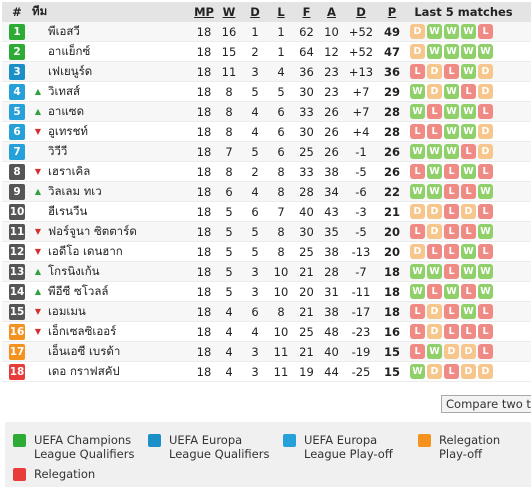 Image resolution: width=531 pixels, height=487 pixels. Describe the element at coordinates (84, 350) in the screenshot. I see `team-name: เอ็นเอซี เบรด้า` at that location.